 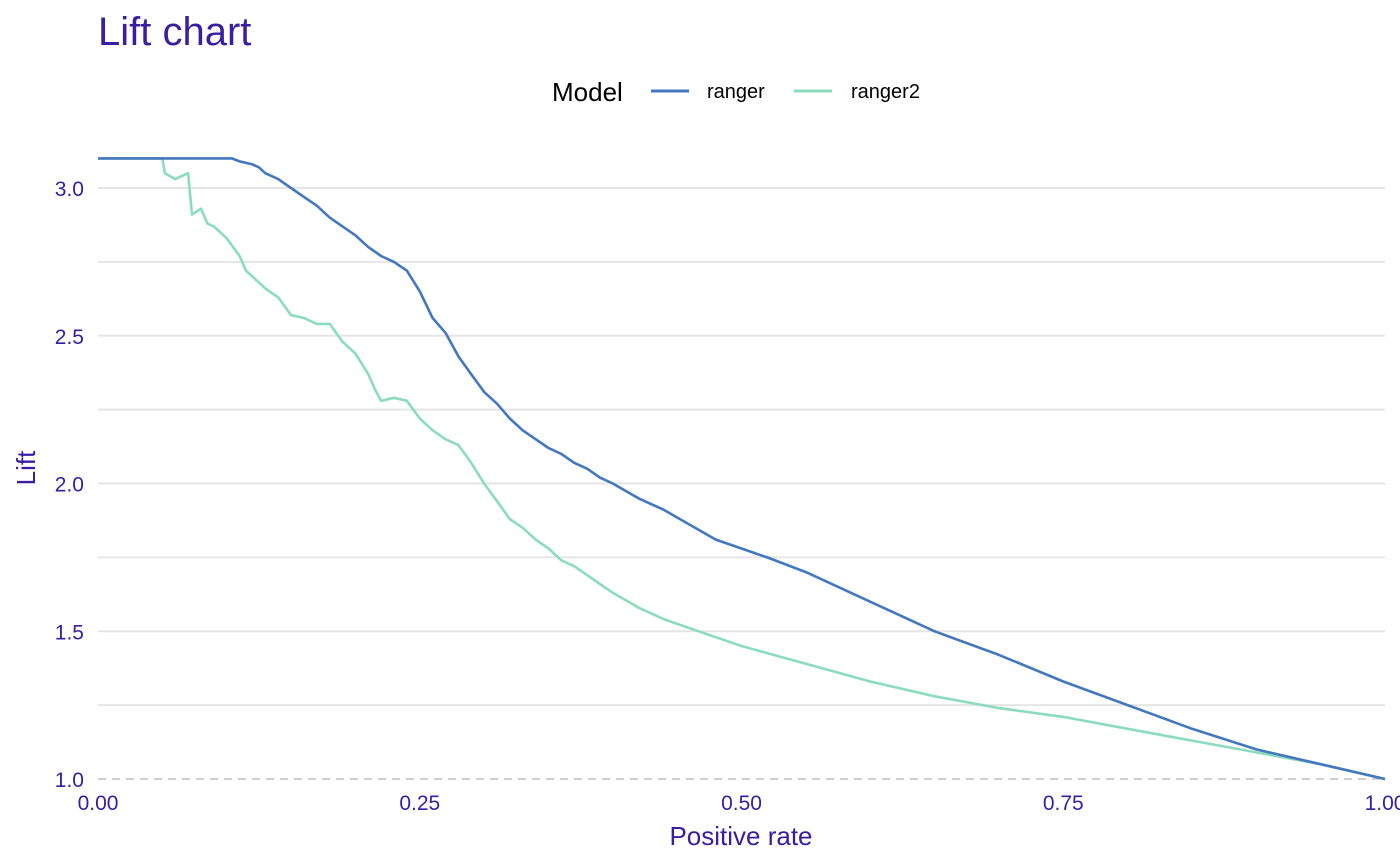 What do you see at coordinates (69, 337) in the screenshot?
I see `y-tick-label: 2.5` at bounding box center [69, 337].